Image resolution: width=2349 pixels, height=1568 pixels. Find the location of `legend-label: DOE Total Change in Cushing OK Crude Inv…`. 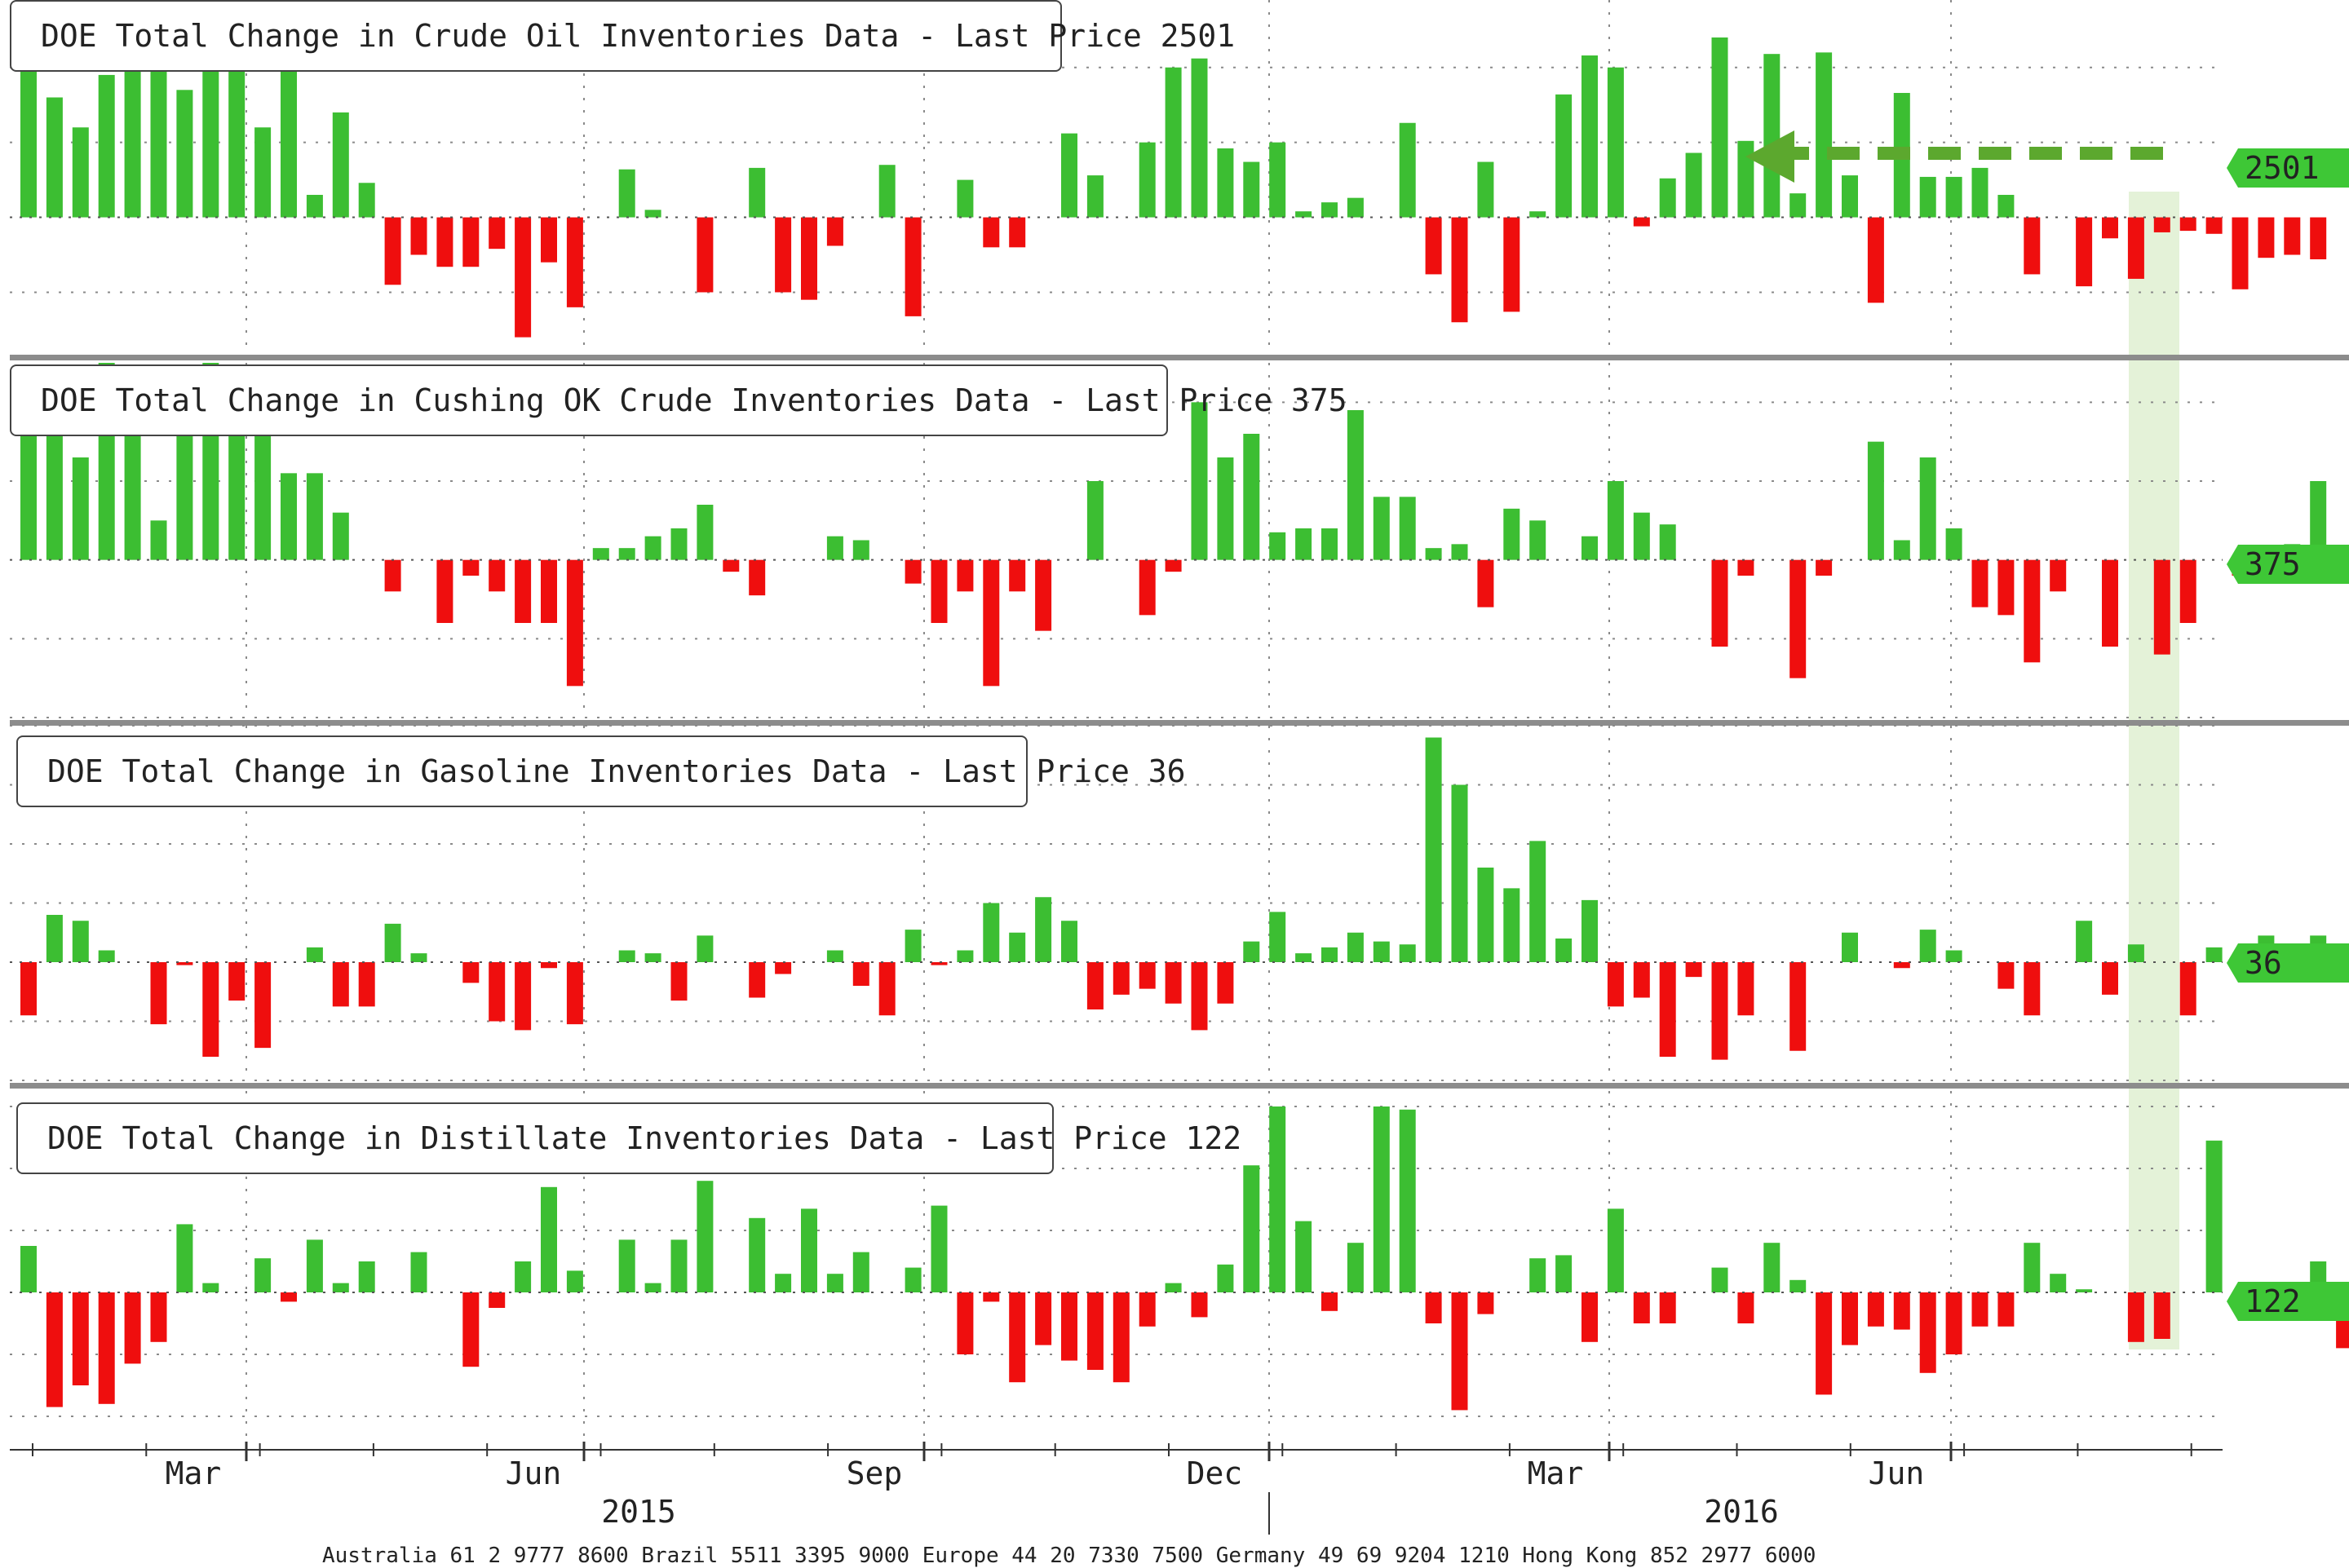

legend-label: DOE Total Change in Cushing OK Crude Inv… is located at coordinates (694, 400).